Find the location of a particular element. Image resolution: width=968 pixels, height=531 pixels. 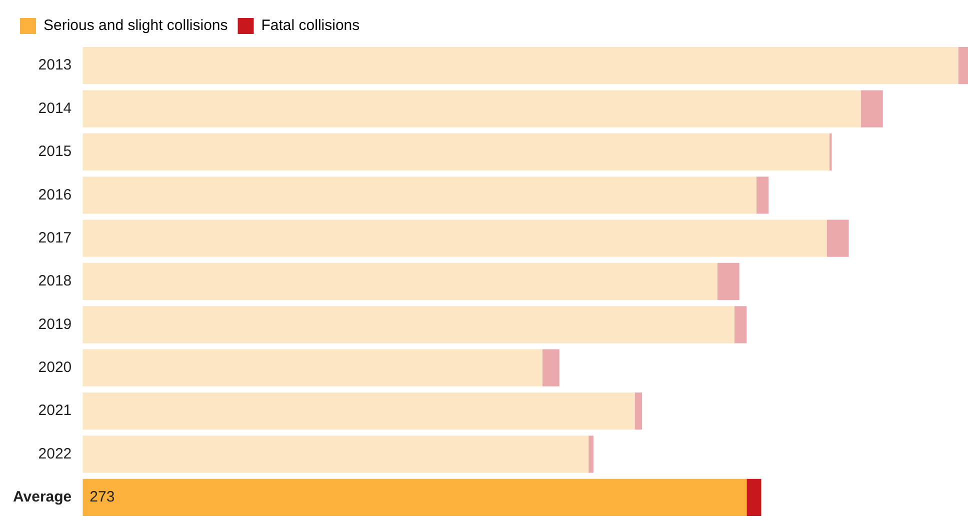

y-tick-label: 2015 is located at coordinates (55, 151).